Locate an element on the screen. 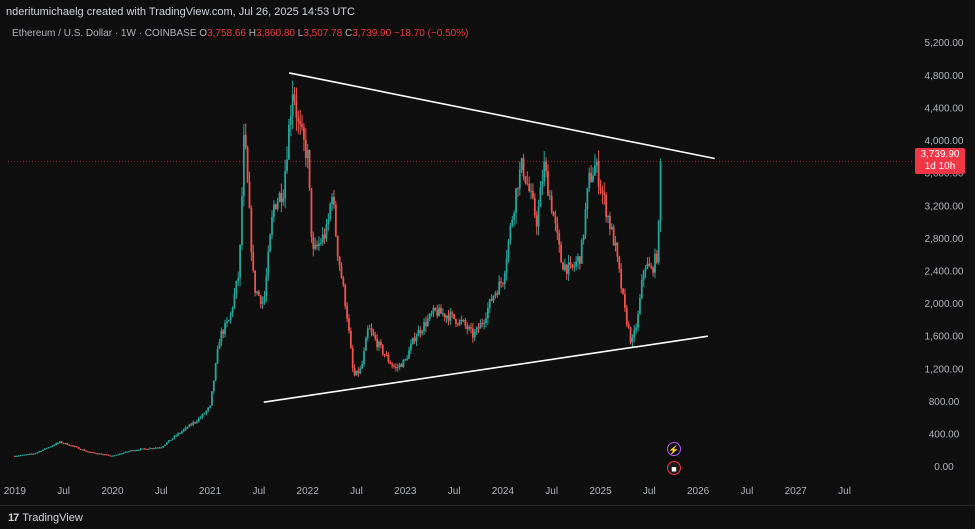  x-tick-label: 2020 is located at coordinates (112, 491).